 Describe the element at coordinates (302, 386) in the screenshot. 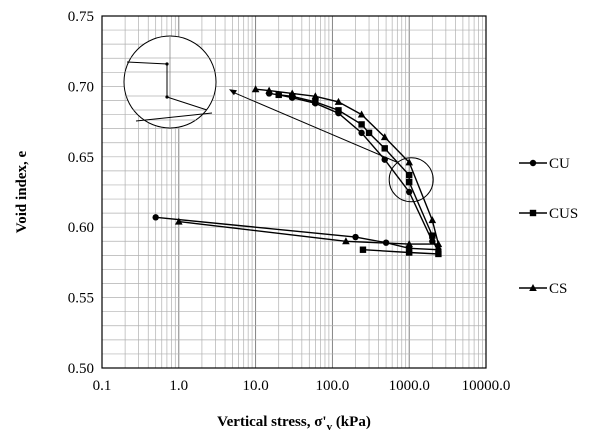

I see `x-tick-labels: 0.1 1.0 10.0 100.0 1000.0 10000.0` at that location.